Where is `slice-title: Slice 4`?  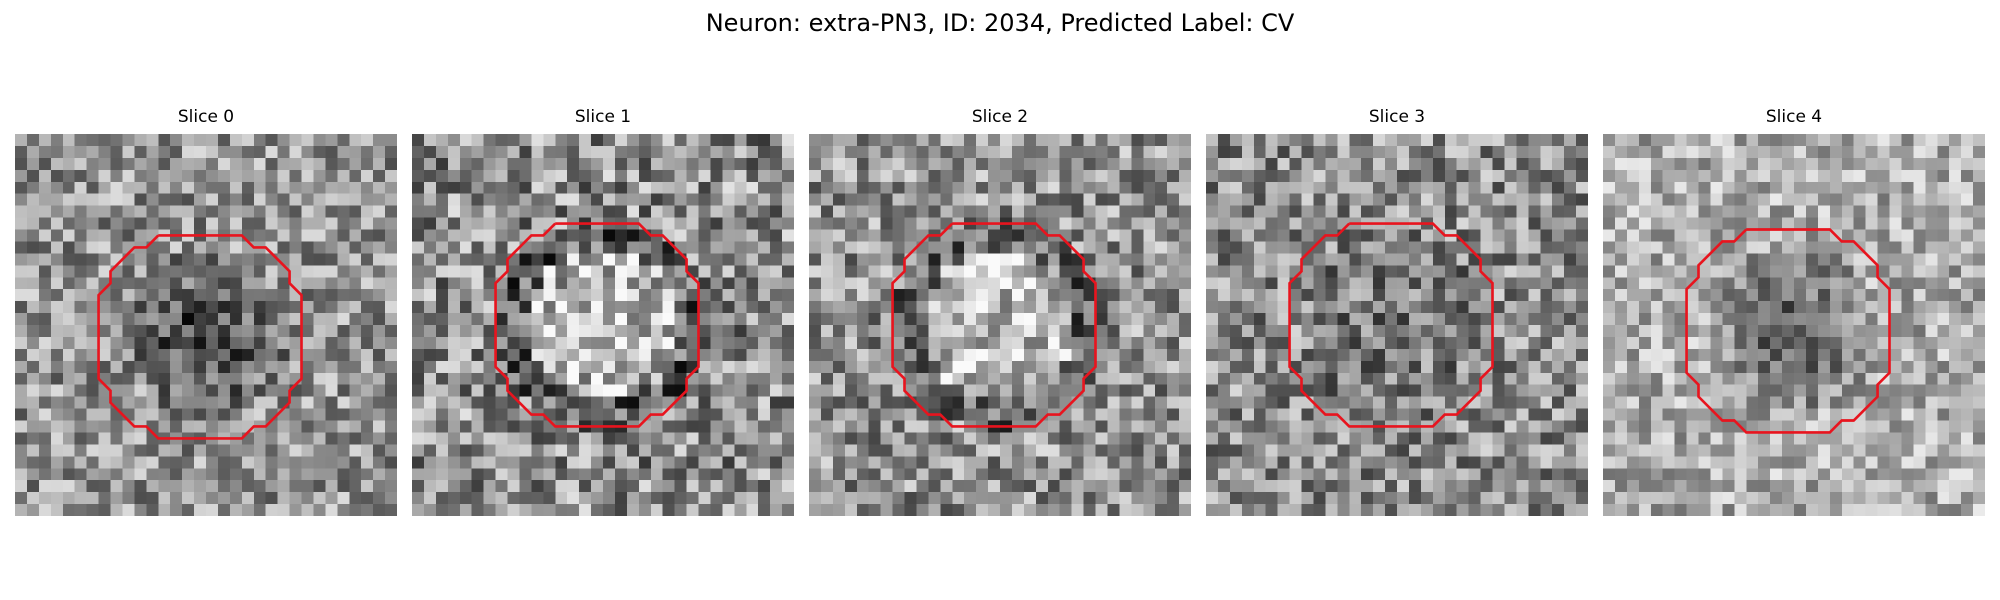 slice-title: Slice 4 is located at coordinates (1794, 117).